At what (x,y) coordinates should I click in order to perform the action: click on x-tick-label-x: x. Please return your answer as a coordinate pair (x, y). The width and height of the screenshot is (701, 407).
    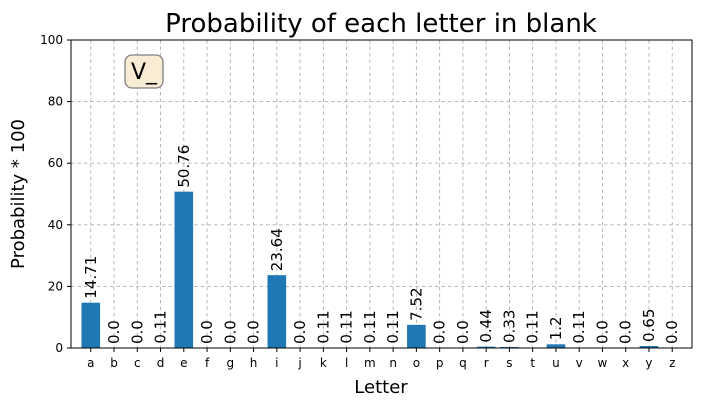
    Looking at the image, I should click on (625, 363).